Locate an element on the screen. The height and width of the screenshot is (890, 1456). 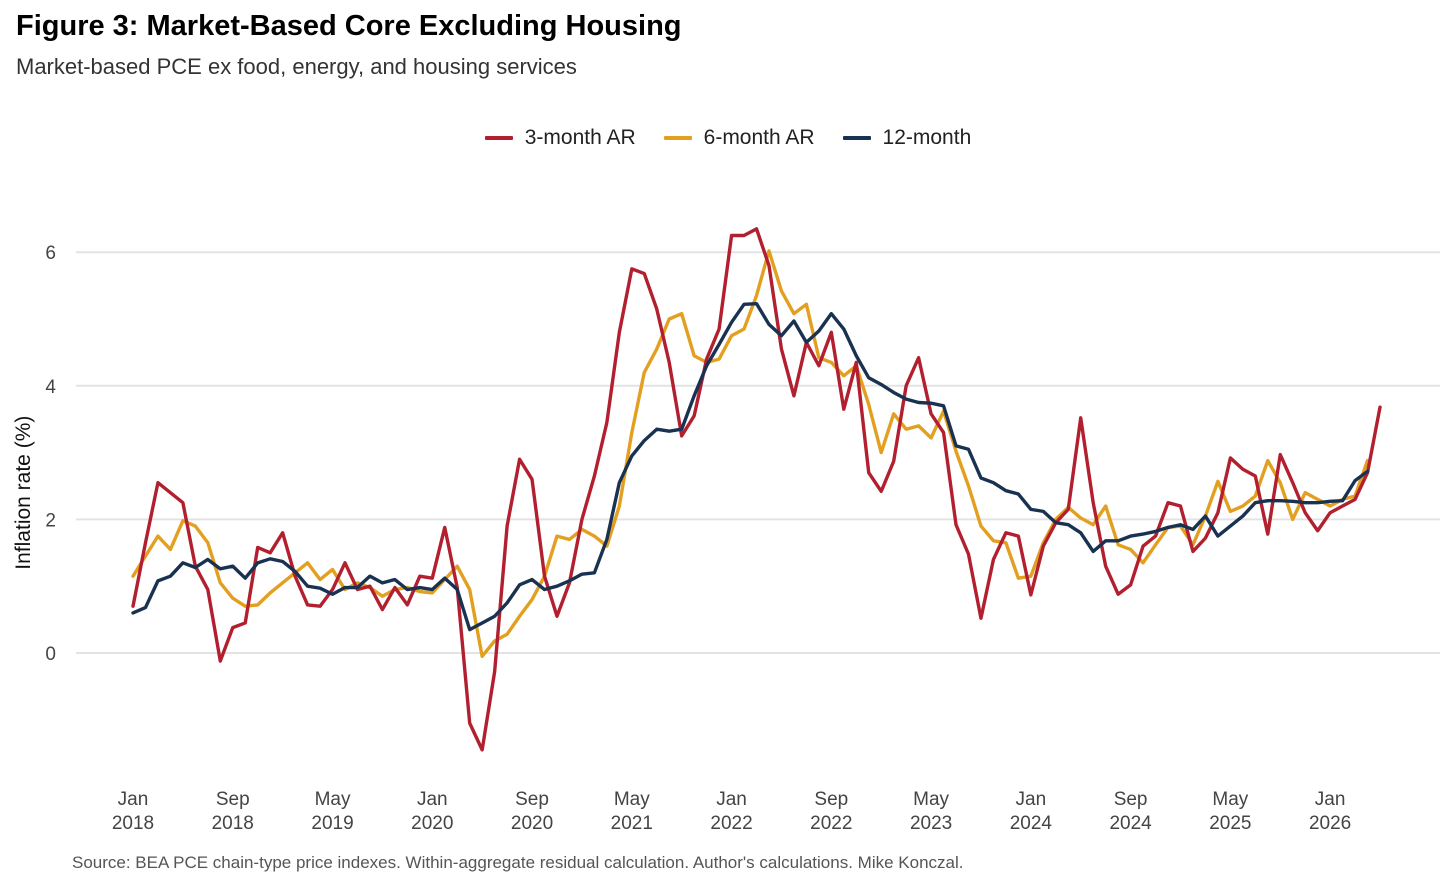
legend-item-12-month: 12-month is located at coordinates (907, 138).